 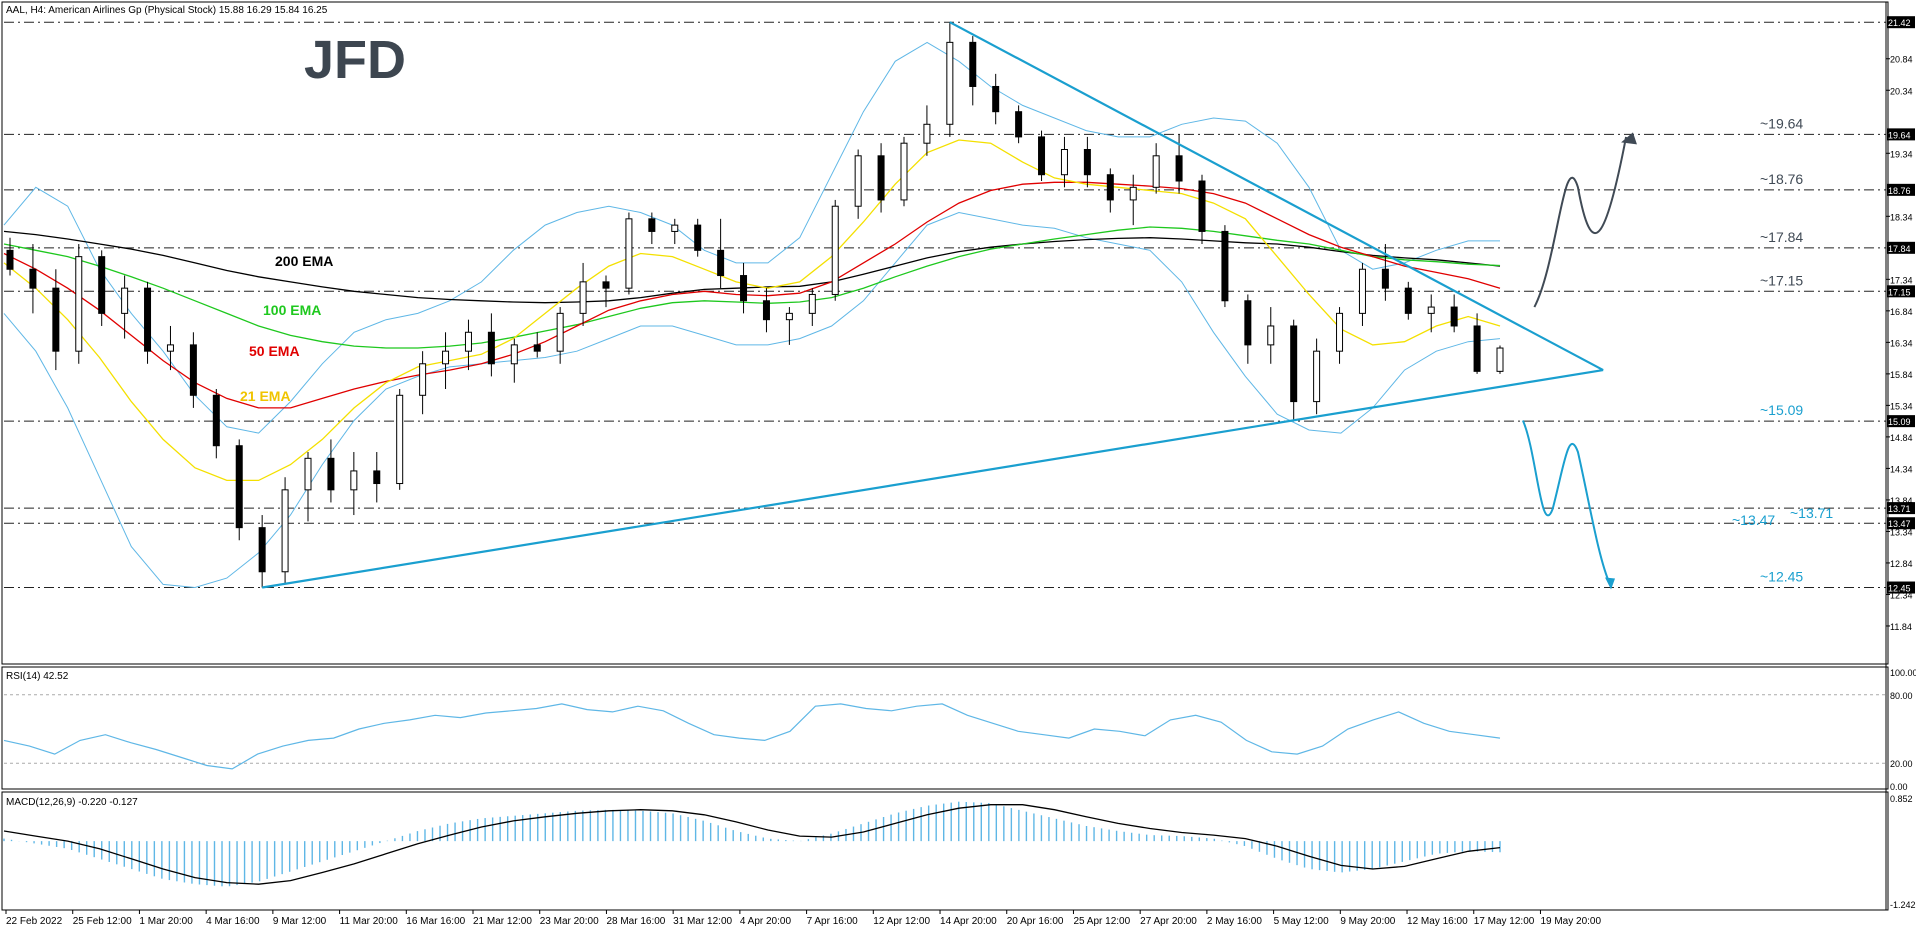 I want to click on time-tick: 16 Mar 16:00, so click(x=435, y=921).